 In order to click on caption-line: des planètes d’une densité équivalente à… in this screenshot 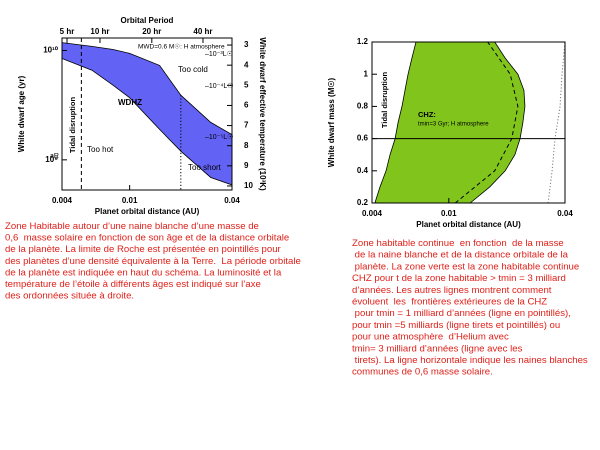, I will do `click(153, 261)`.